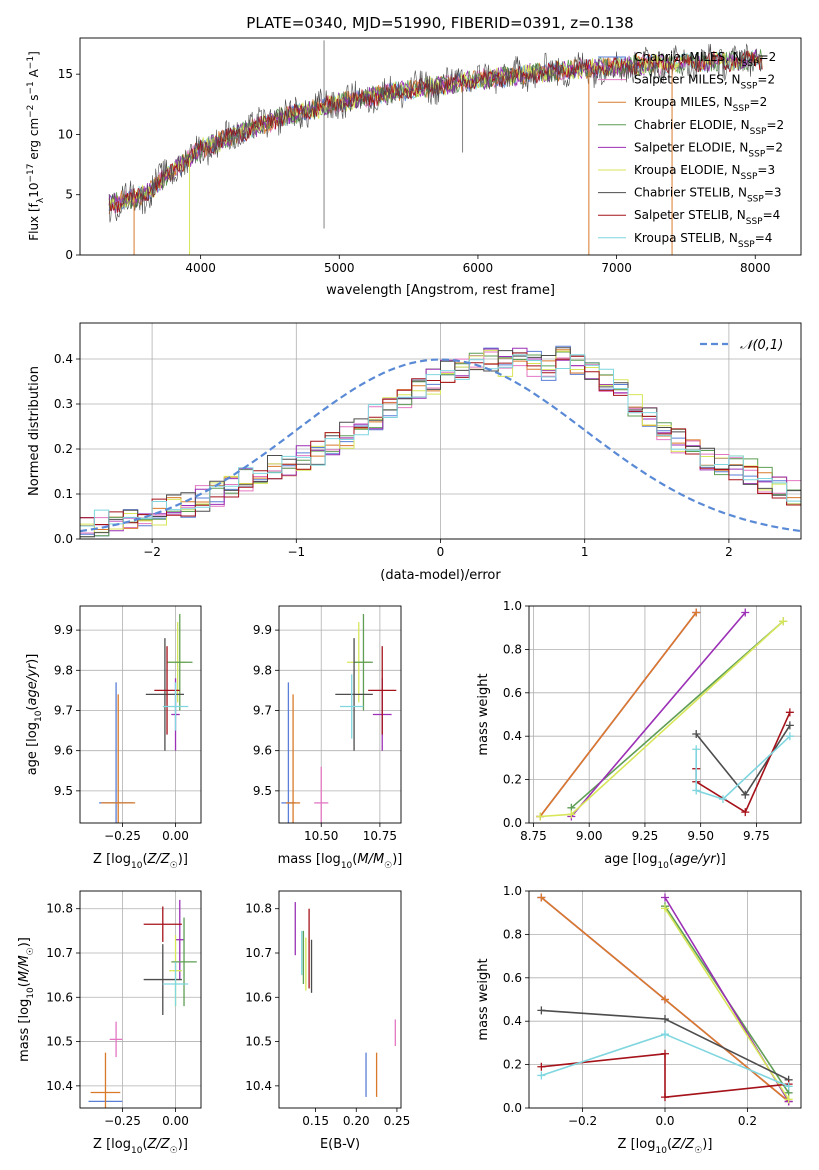 This screenshot has width=819, height=1170. What do you see at coordinates (695, 859) in the screenshot?
I see `label-part: age/yr` at bounding box center [695, 859].